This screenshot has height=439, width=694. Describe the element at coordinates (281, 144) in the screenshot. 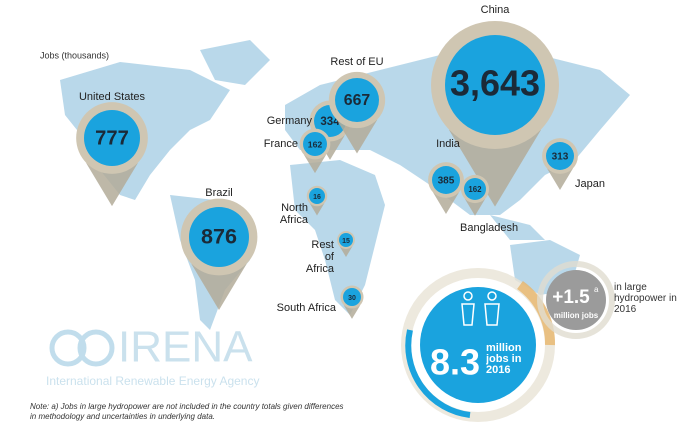

I see `pin-label: France` at that location.